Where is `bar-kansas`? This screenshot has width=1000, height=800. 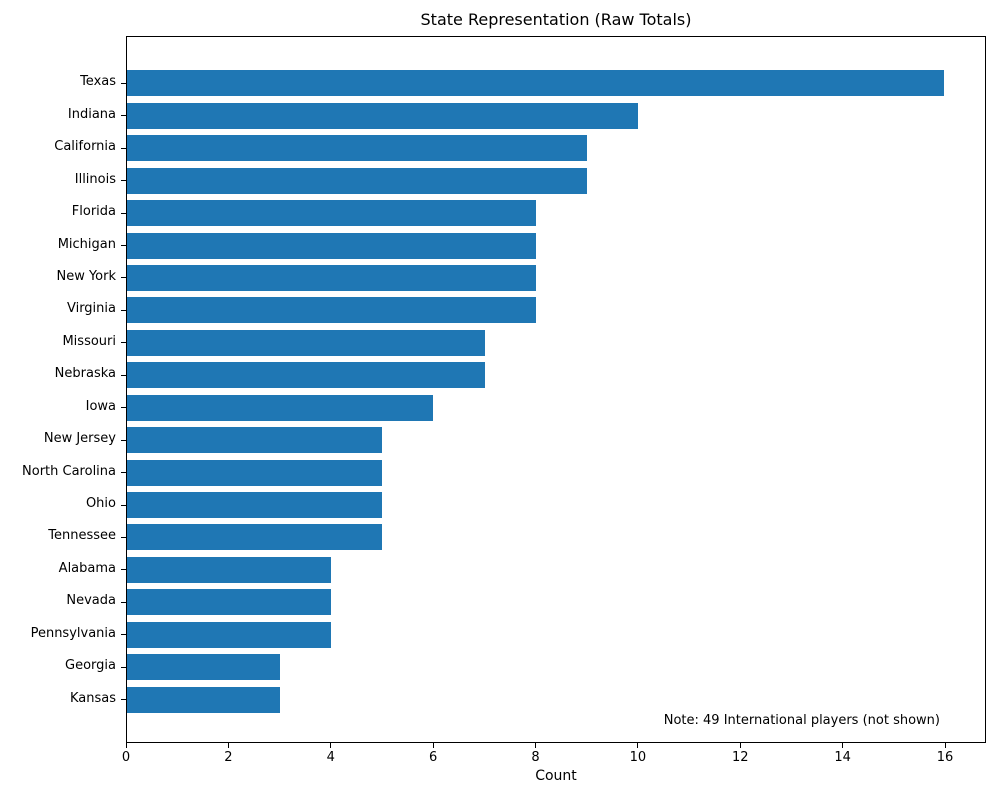
bar-kansas is located at coordinates (204, 699).